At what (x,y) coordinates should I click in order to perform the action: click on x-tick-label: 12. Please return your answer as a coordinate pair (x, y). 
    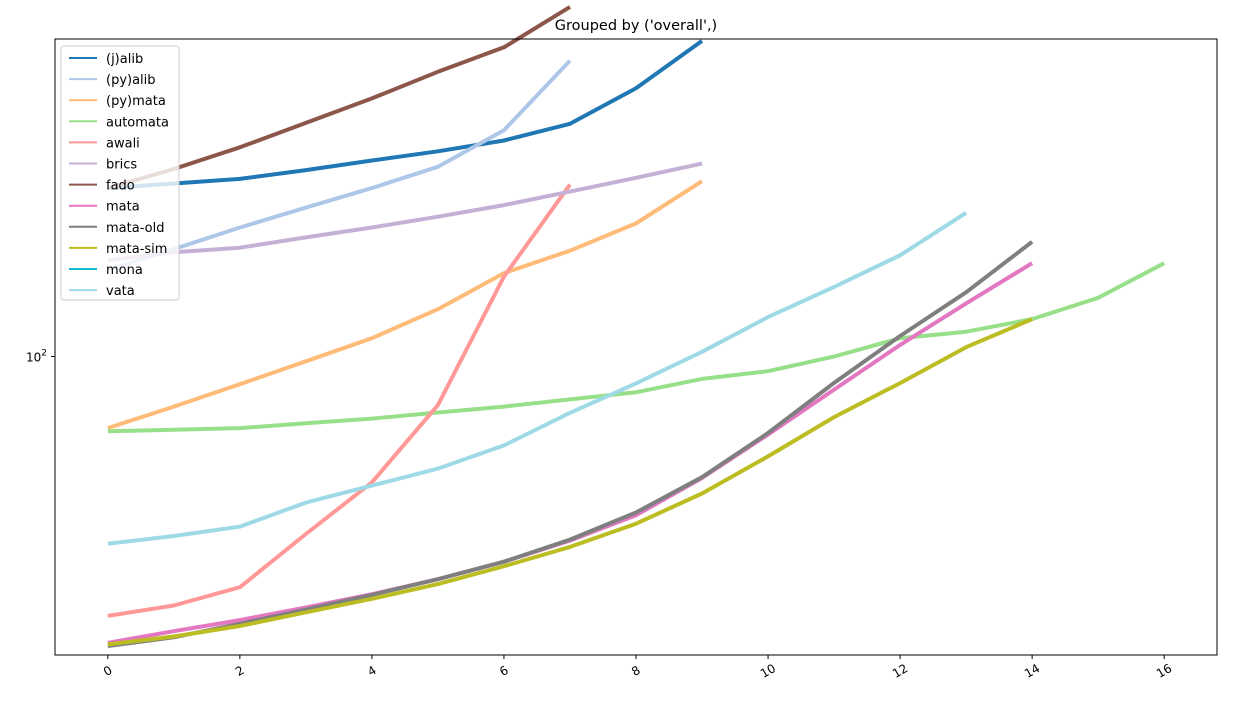
    Looking at the image, I should click on (900, 671).